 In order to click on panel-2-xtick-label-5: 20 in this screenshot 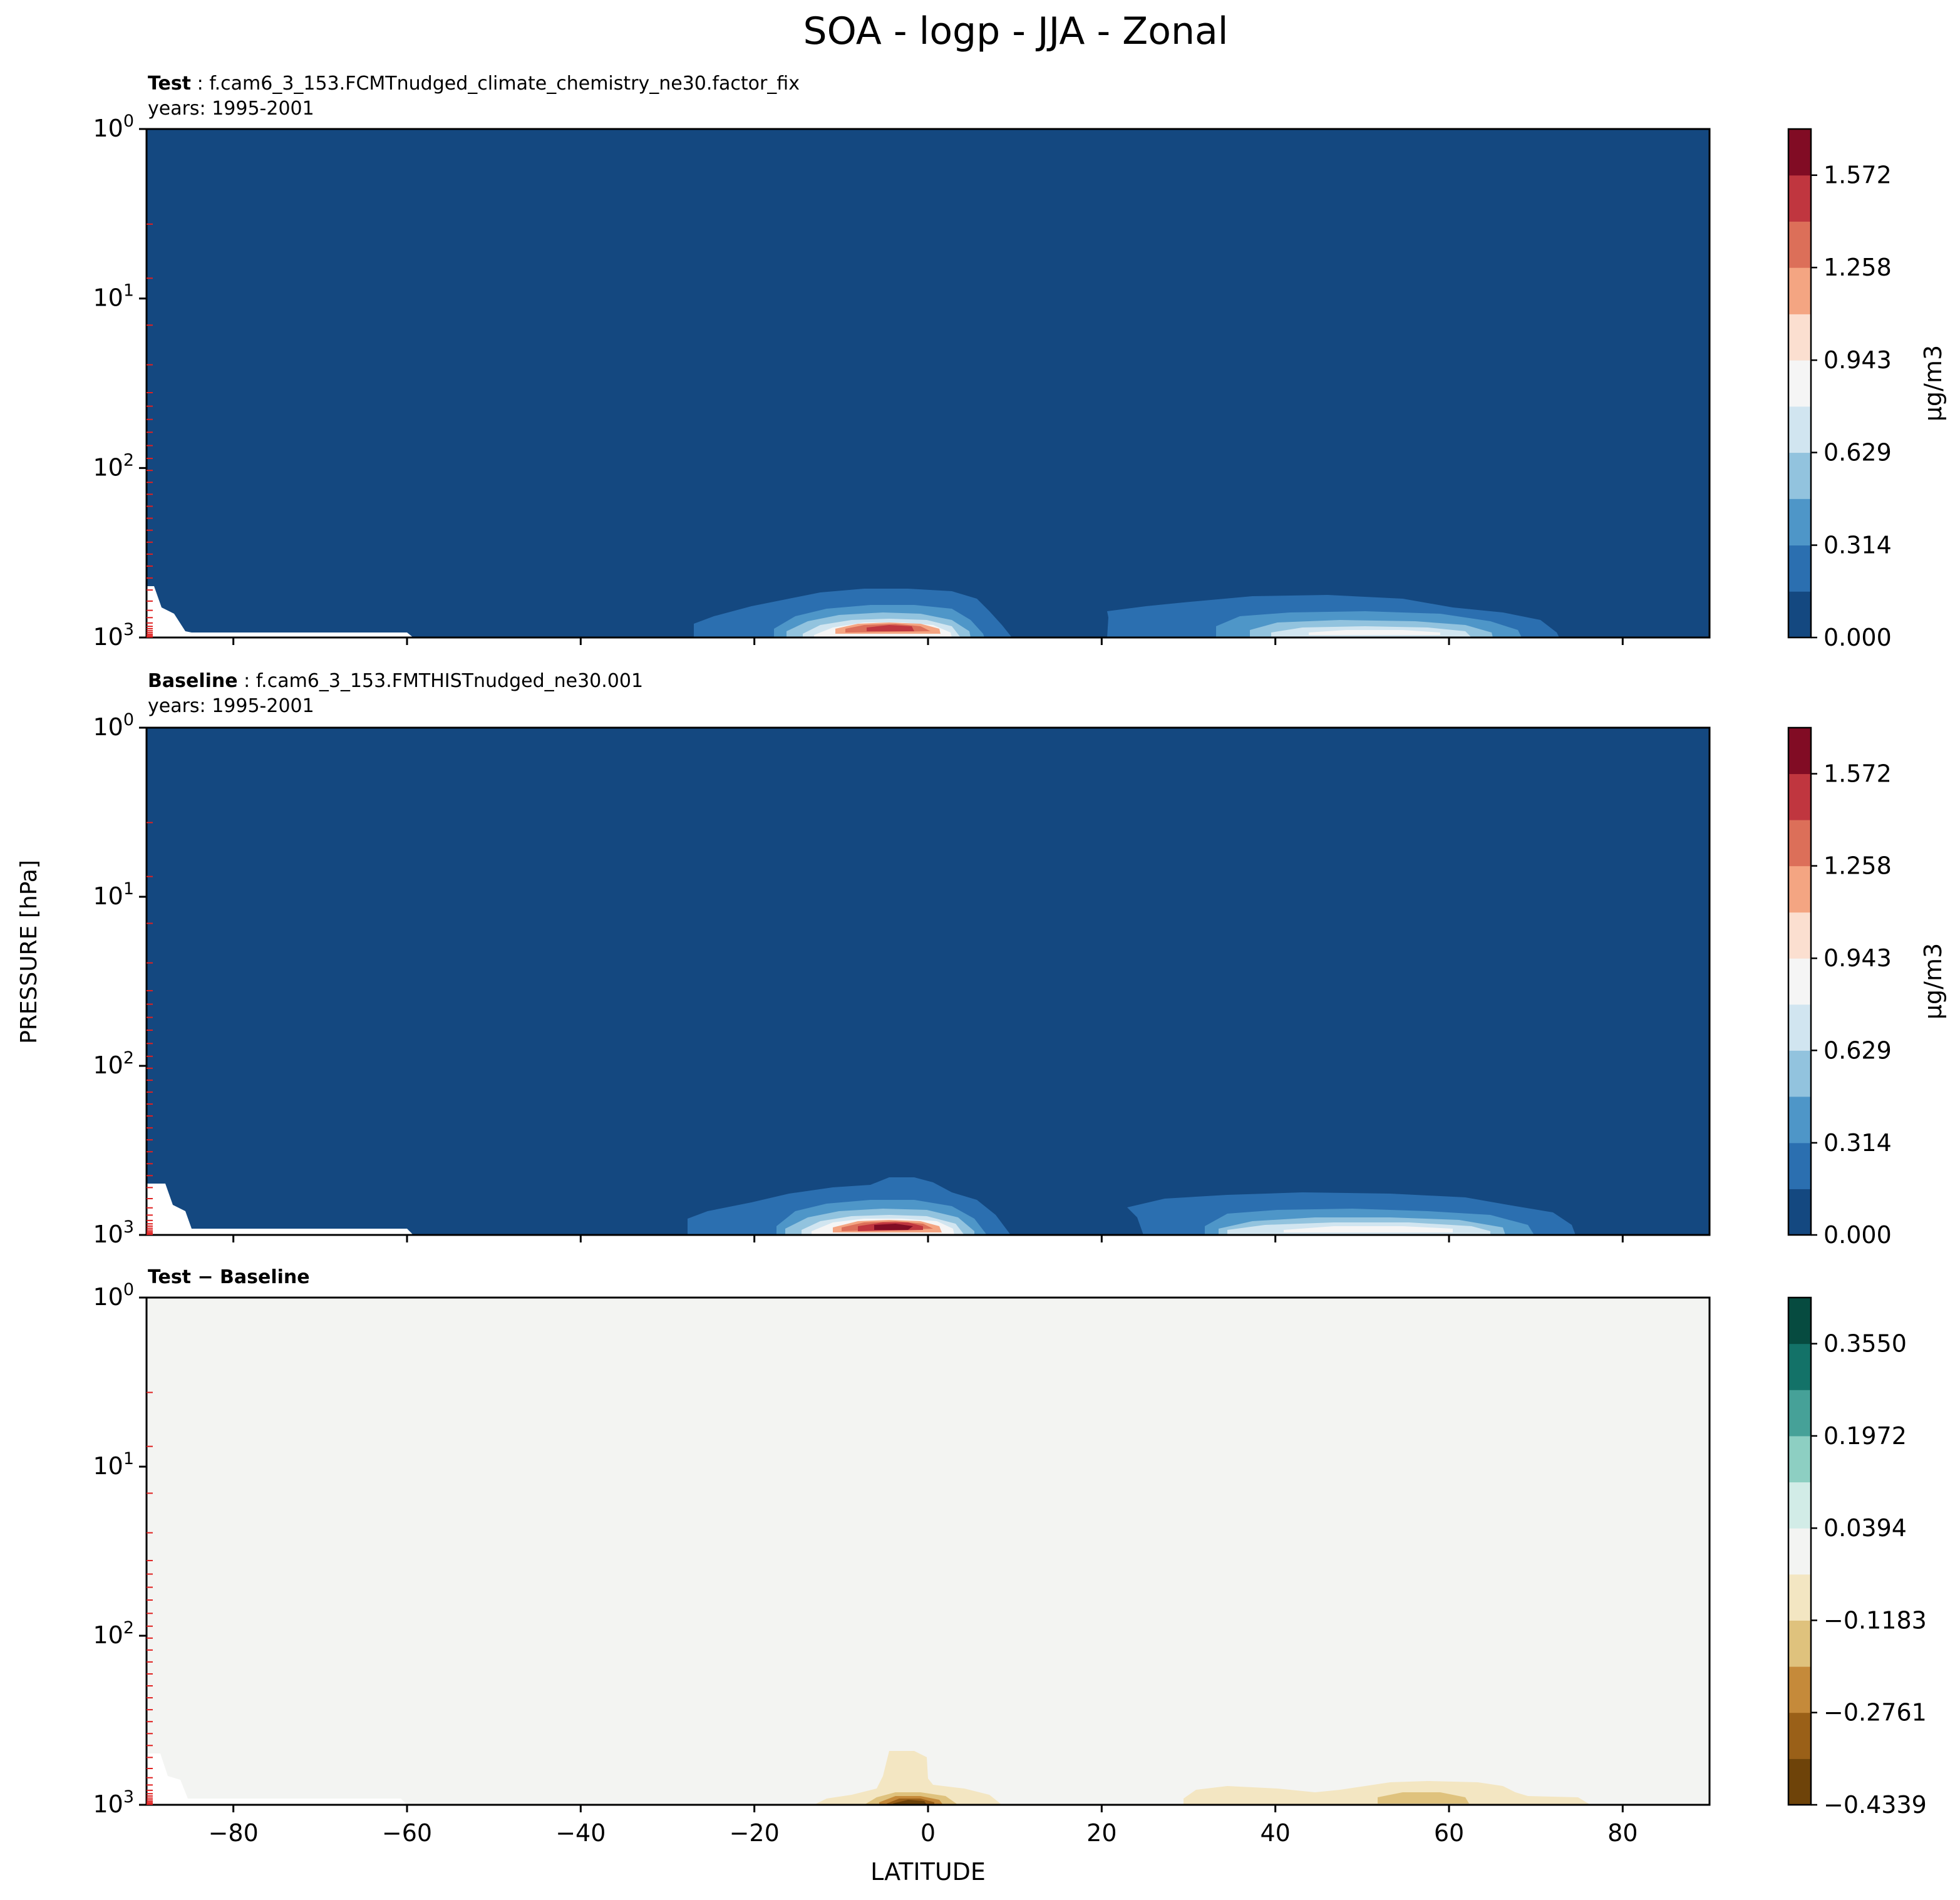, I will do `click(1101, 1833)`.